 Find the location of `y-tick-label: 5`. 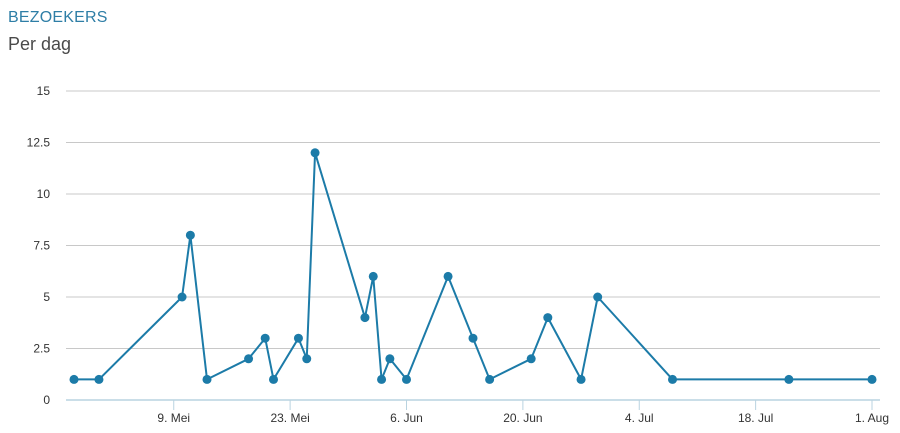

y-tick-label: 5 is located at coordinates (46, 297).